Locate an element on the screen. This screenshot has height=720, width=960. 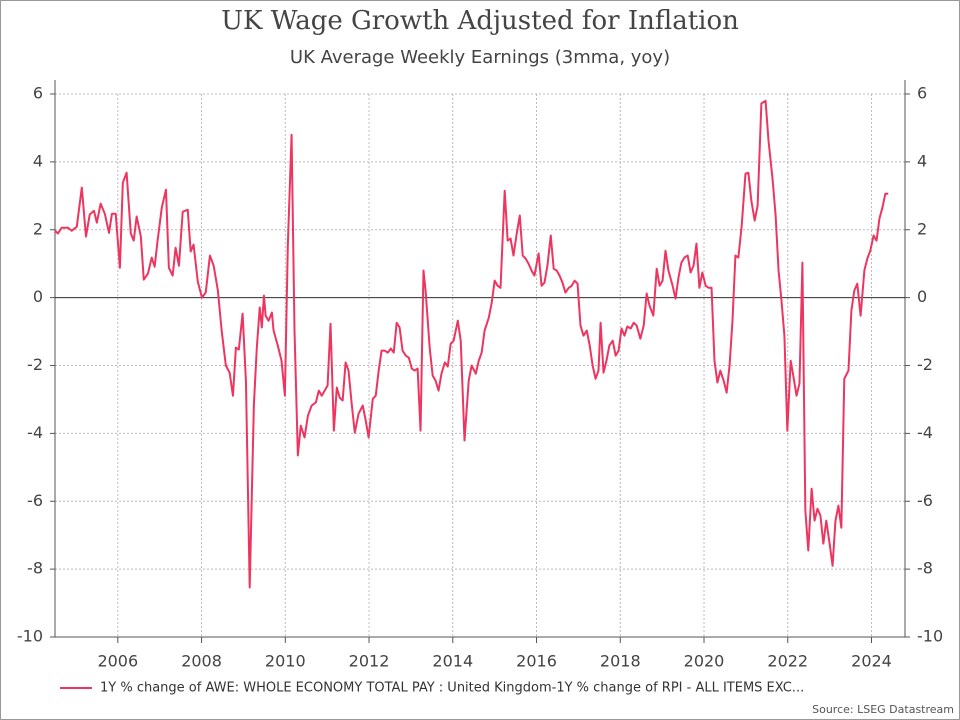
x-tick-label: 2012 is located at coordinates (369, 661).